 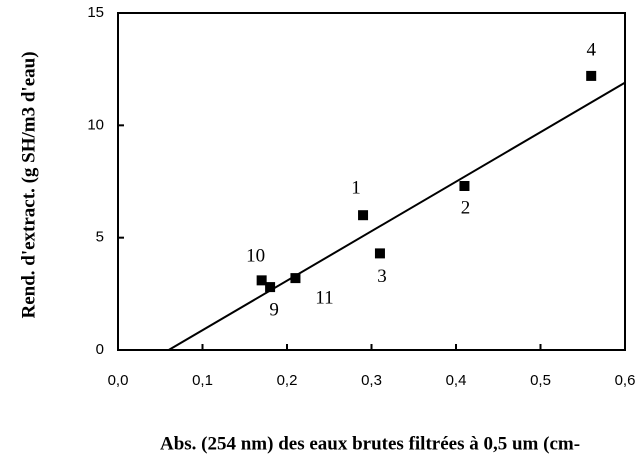 I want to click on x-tick-label: 0,3, so click(x=371, y=380).